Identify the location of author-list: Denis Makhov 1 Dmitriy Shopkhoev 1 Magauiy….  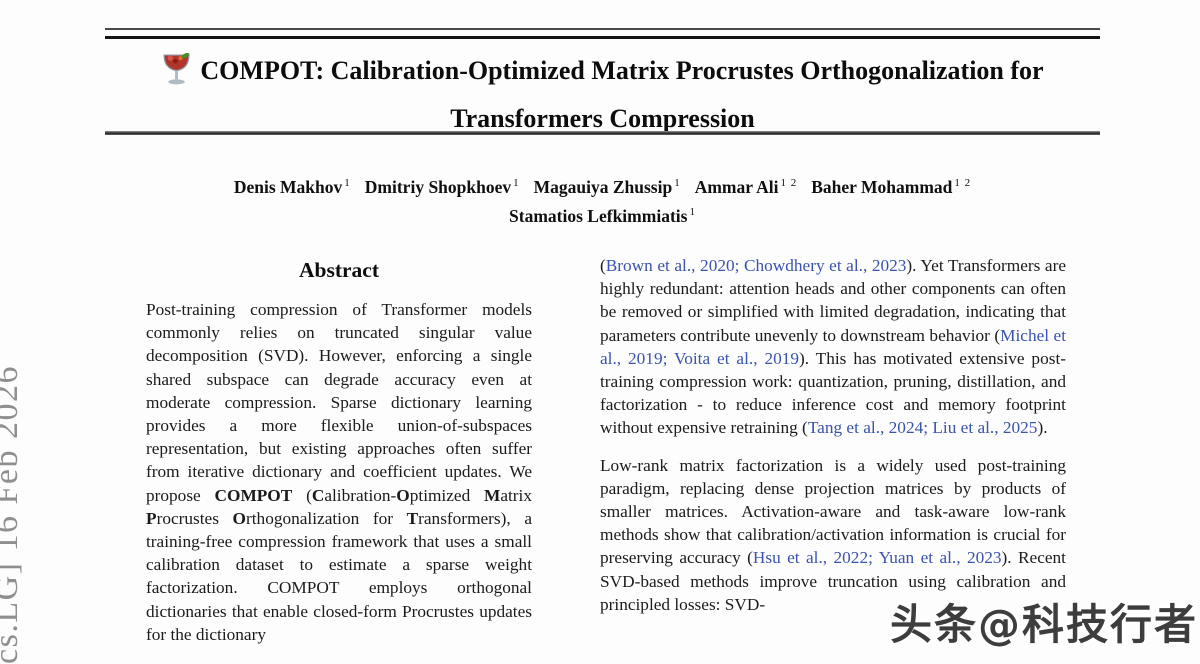
(602, 200).